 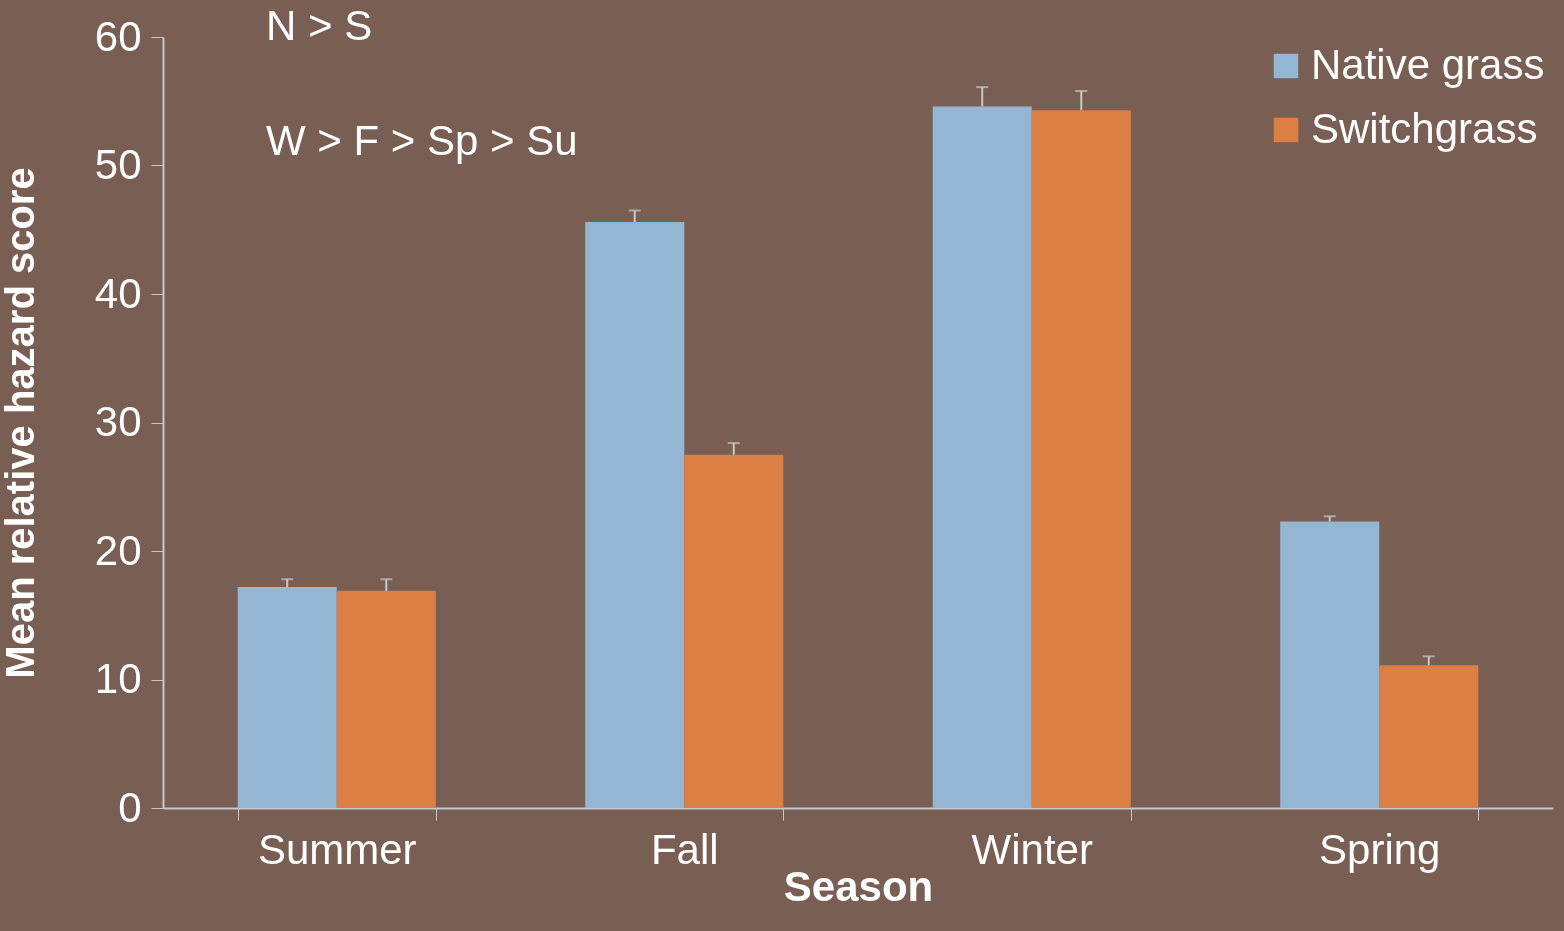 What do you see at coordinates (118, 550) in the screenshot?
I see `y-tick-label: 20` at bounding box center [118, 550].